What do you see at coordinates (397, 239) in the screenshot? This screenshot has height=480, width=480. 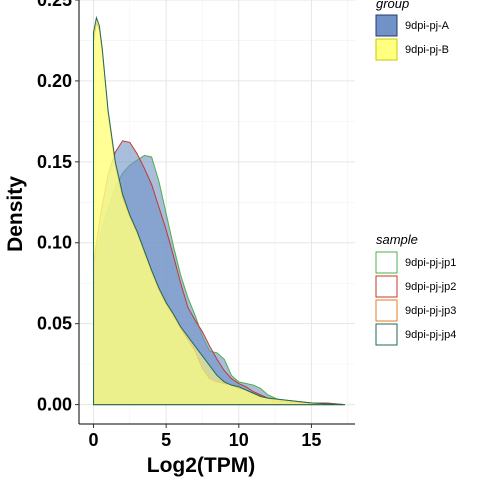 I see `legend-sample-title: sample` at bounding box center [397, 239].